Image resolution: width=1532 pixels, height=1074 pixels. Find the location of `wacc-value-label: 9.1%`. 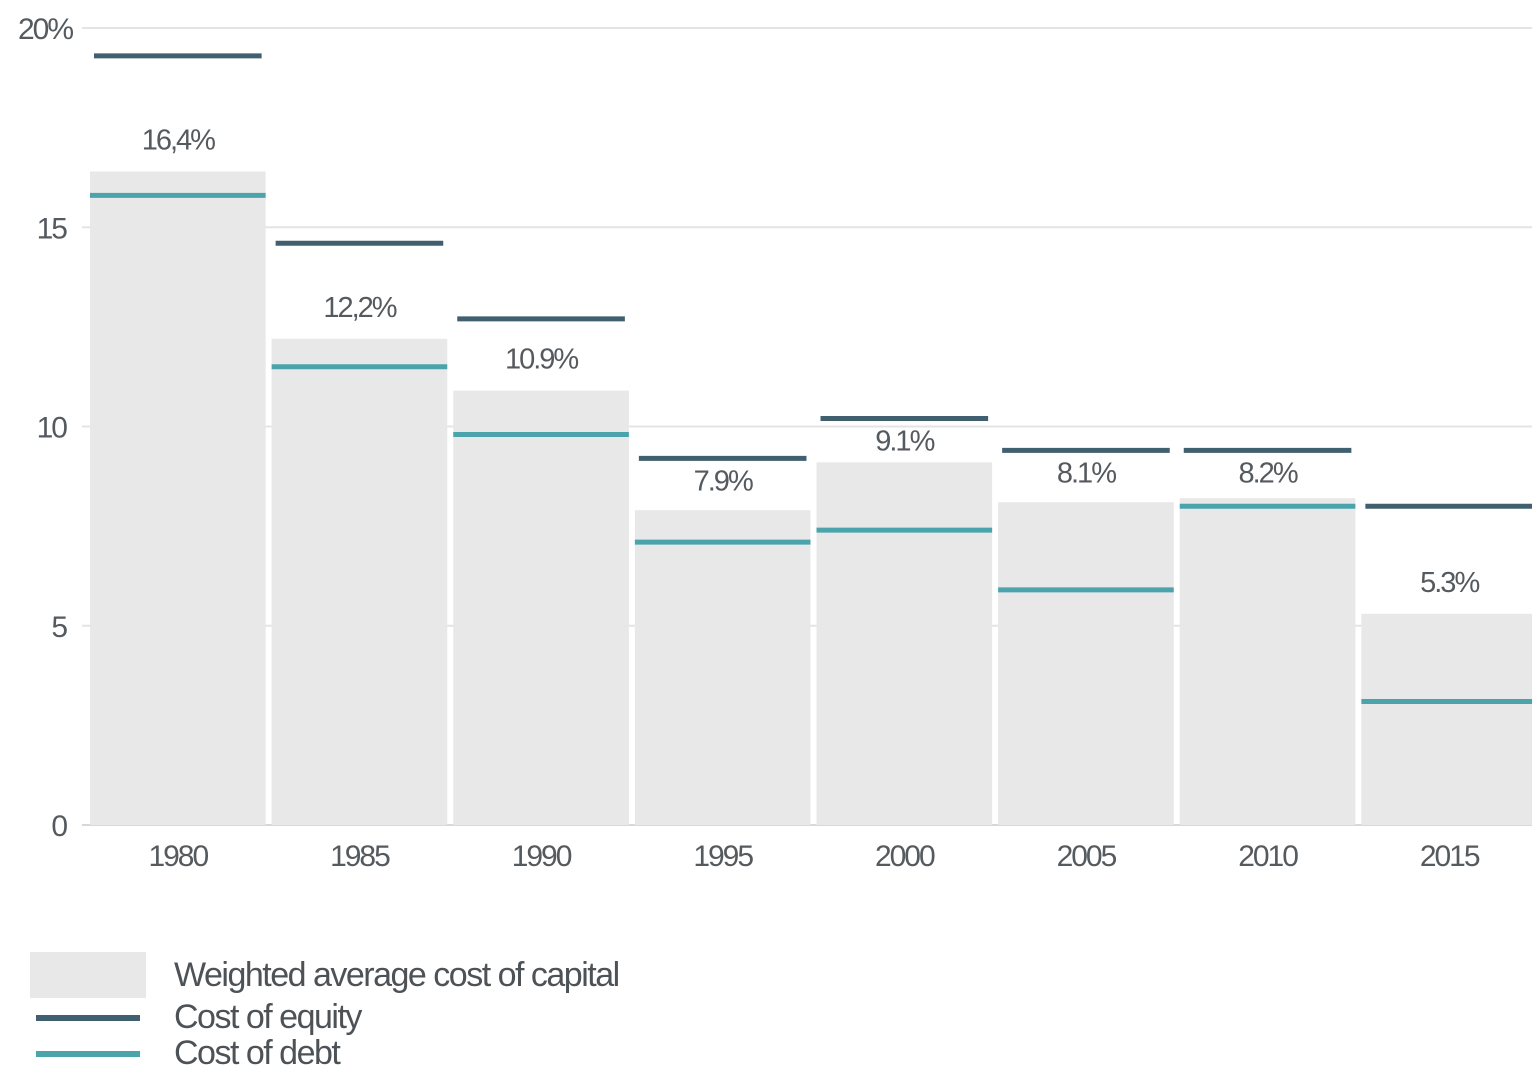

wacc-value-label: 9.1% is located at coordinates (904, 442).